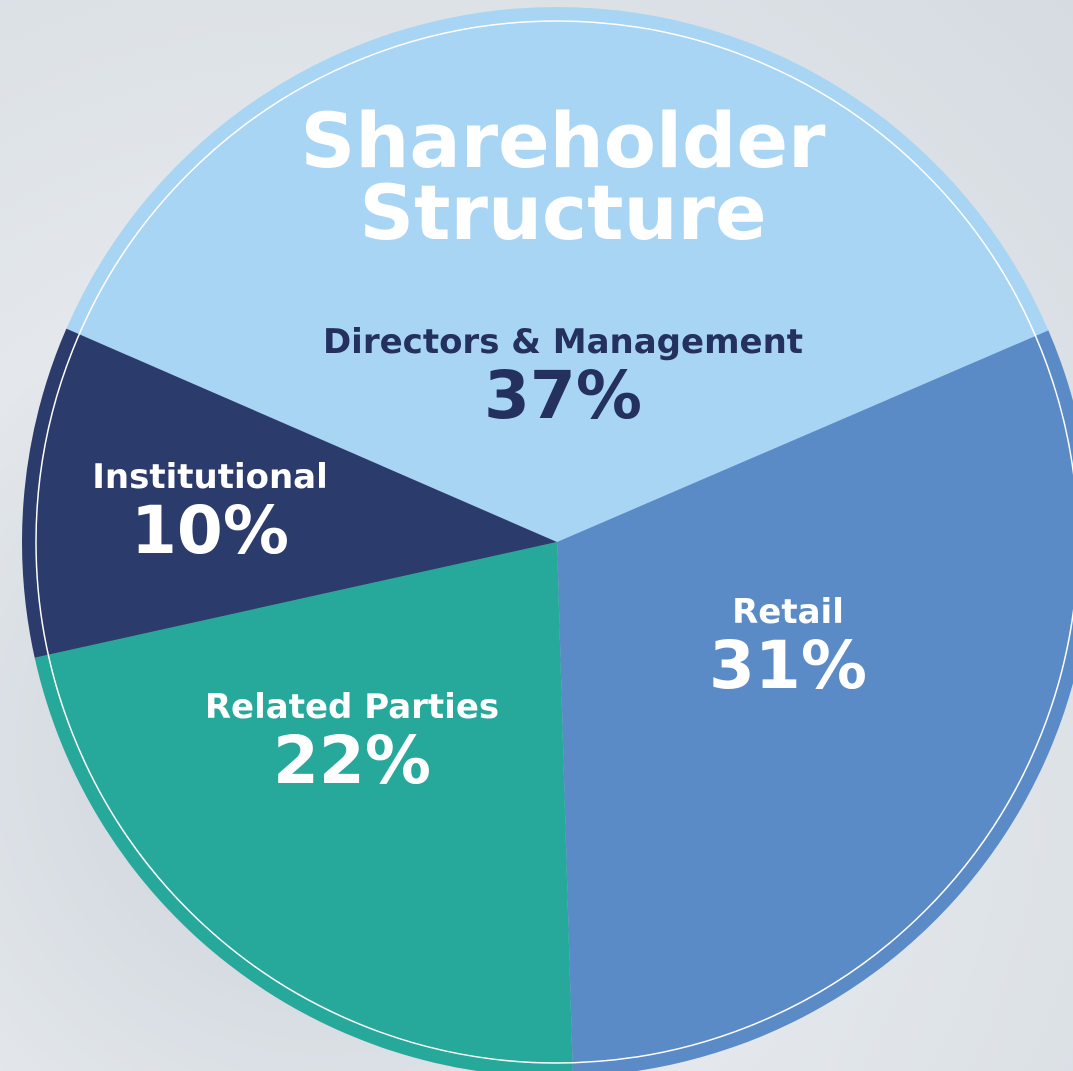 The height and width of the screenshot is (1071, 1073). Describe the element at coordinates (352, 707) in the screenshot. I see `category-label: Related Parties` at that location.